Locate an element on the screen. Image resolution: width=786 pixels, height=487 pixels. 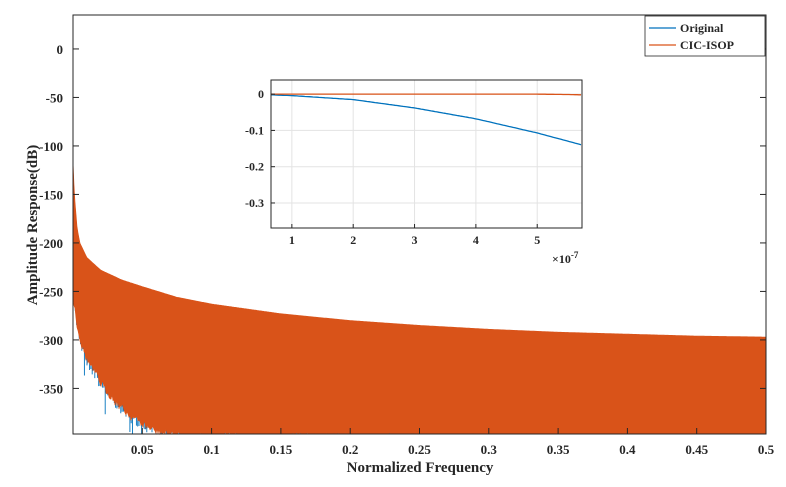
y-axis-label: Amplitude Response(dB) is located at coordinates (33, 225).